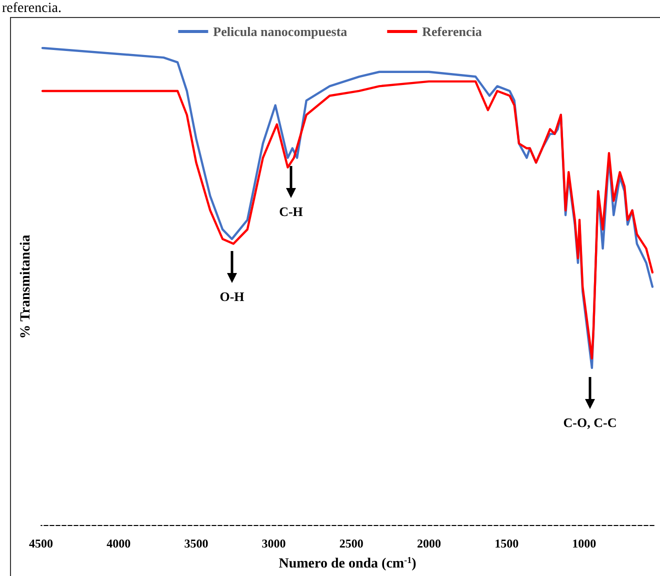 The height and width of the screenshot is (576, 660). What do you see at coordinates (280, 31) in the screenshot?
I see `legend-label: Pelicula nanocompuesta` at bounding box center [280, 31].